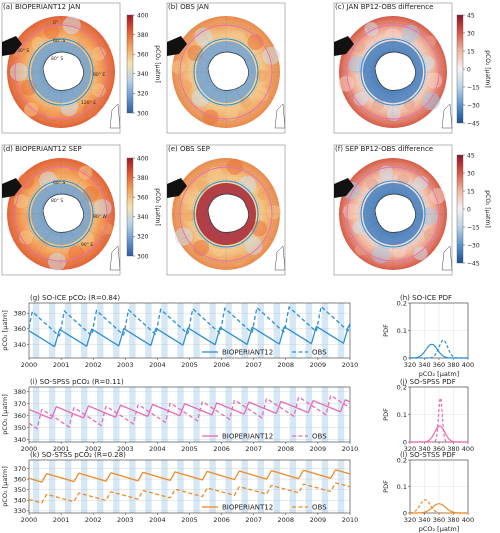 The width and height of the screenshot is (500, 533). I want to click on y-tick-label: 370, so click(20, 404).